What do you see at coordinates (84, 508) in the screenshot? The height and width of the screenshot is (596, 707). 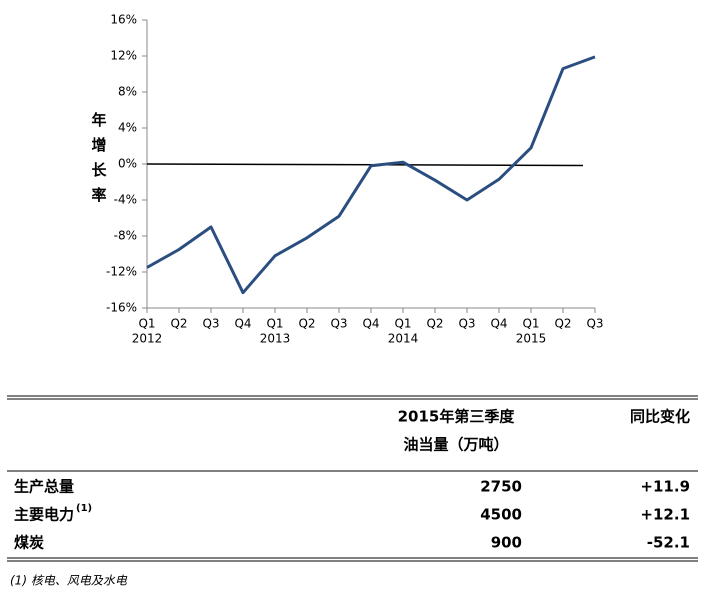 I see `row-note: (1)` at bounding box center [84, 508].